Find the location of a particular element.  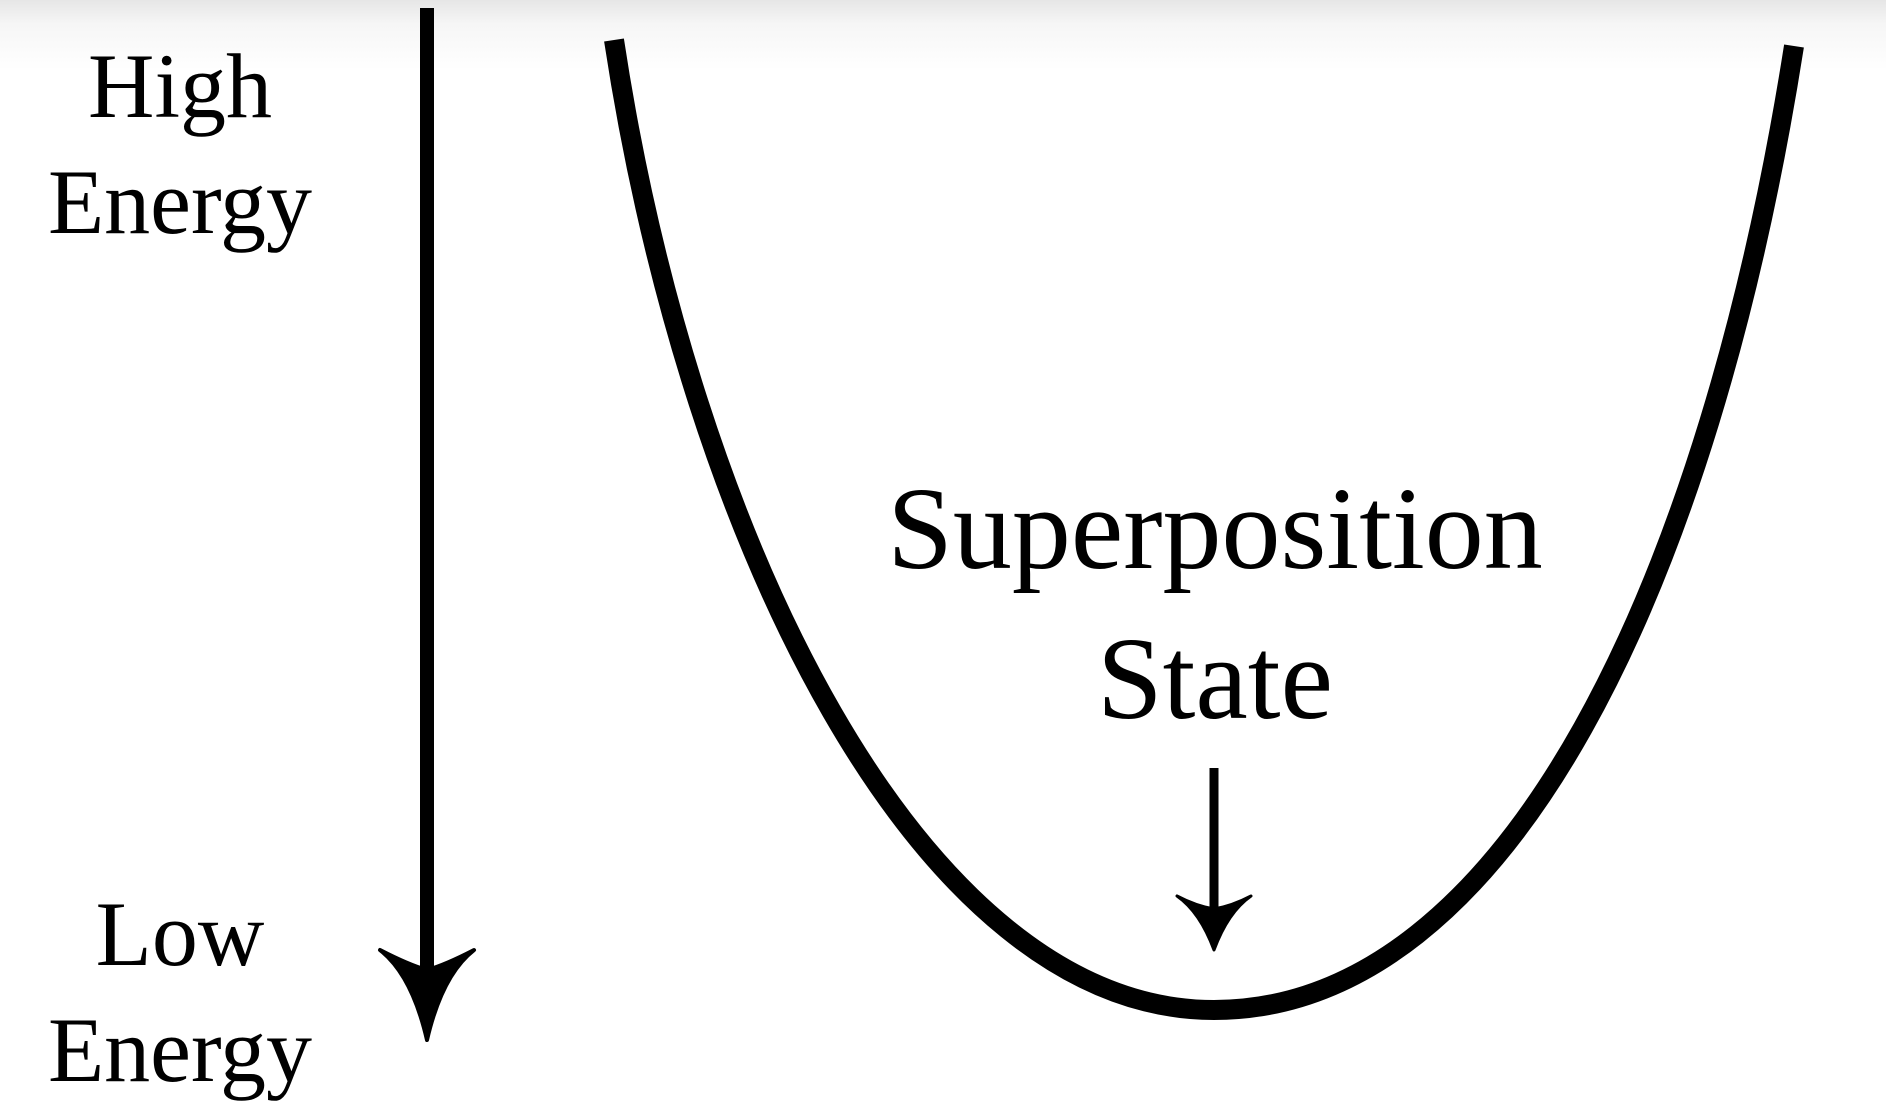

low-energy-label-line-2: Energy is located at coordinates (179, 1050).